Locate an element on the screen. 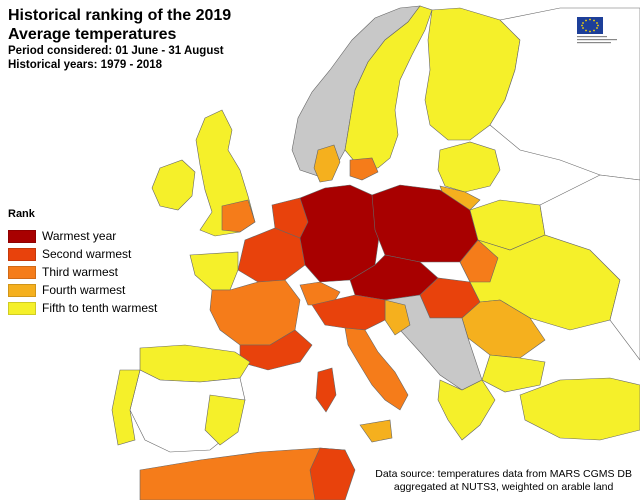 The width and height of the screenshot is (640, 500). baltic-states-region is located at coordinates (469, 167).